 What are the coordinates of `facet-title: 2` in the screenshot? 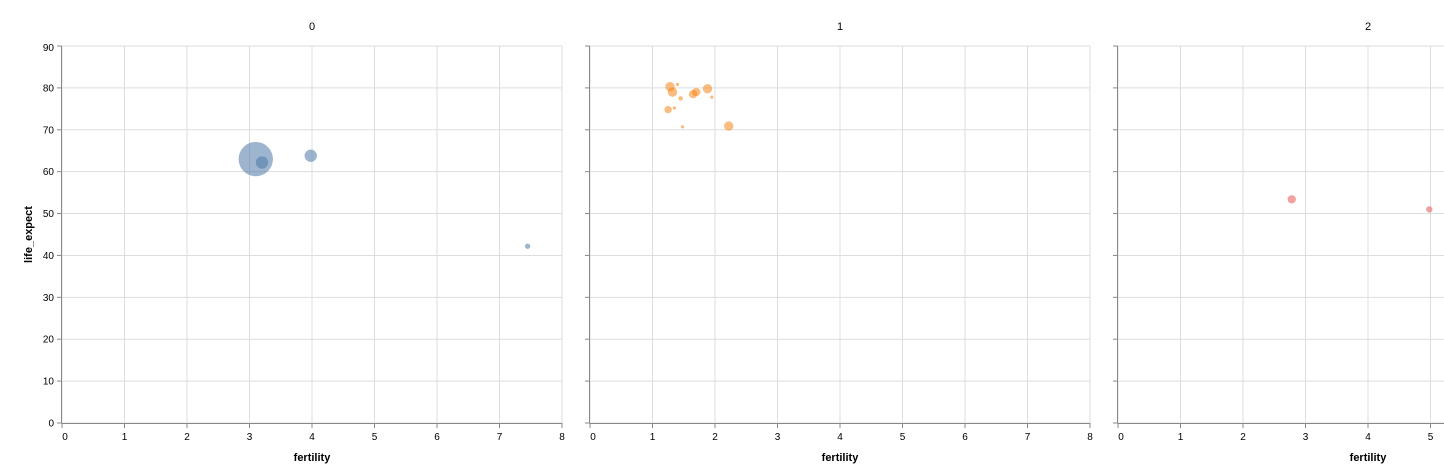 It's located at (1368, 27).